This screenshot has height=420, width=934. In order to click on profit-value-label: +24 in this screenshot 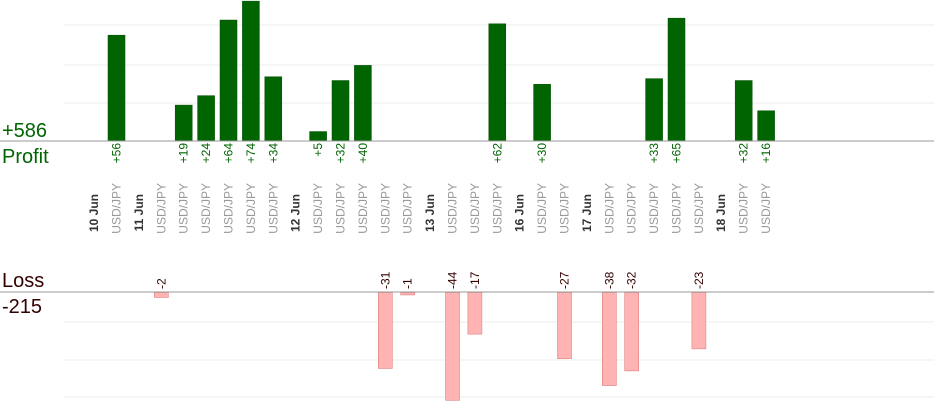, I will do `click(206, 153)`.